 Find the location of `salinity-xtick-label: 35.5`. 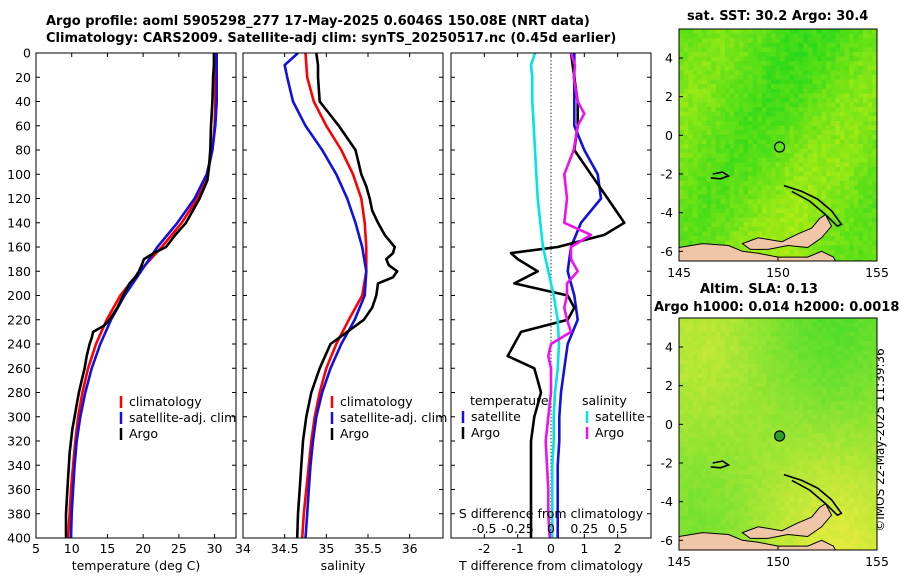

salinity-xtick-label: 35.5 is located at coordinates (368, 548).